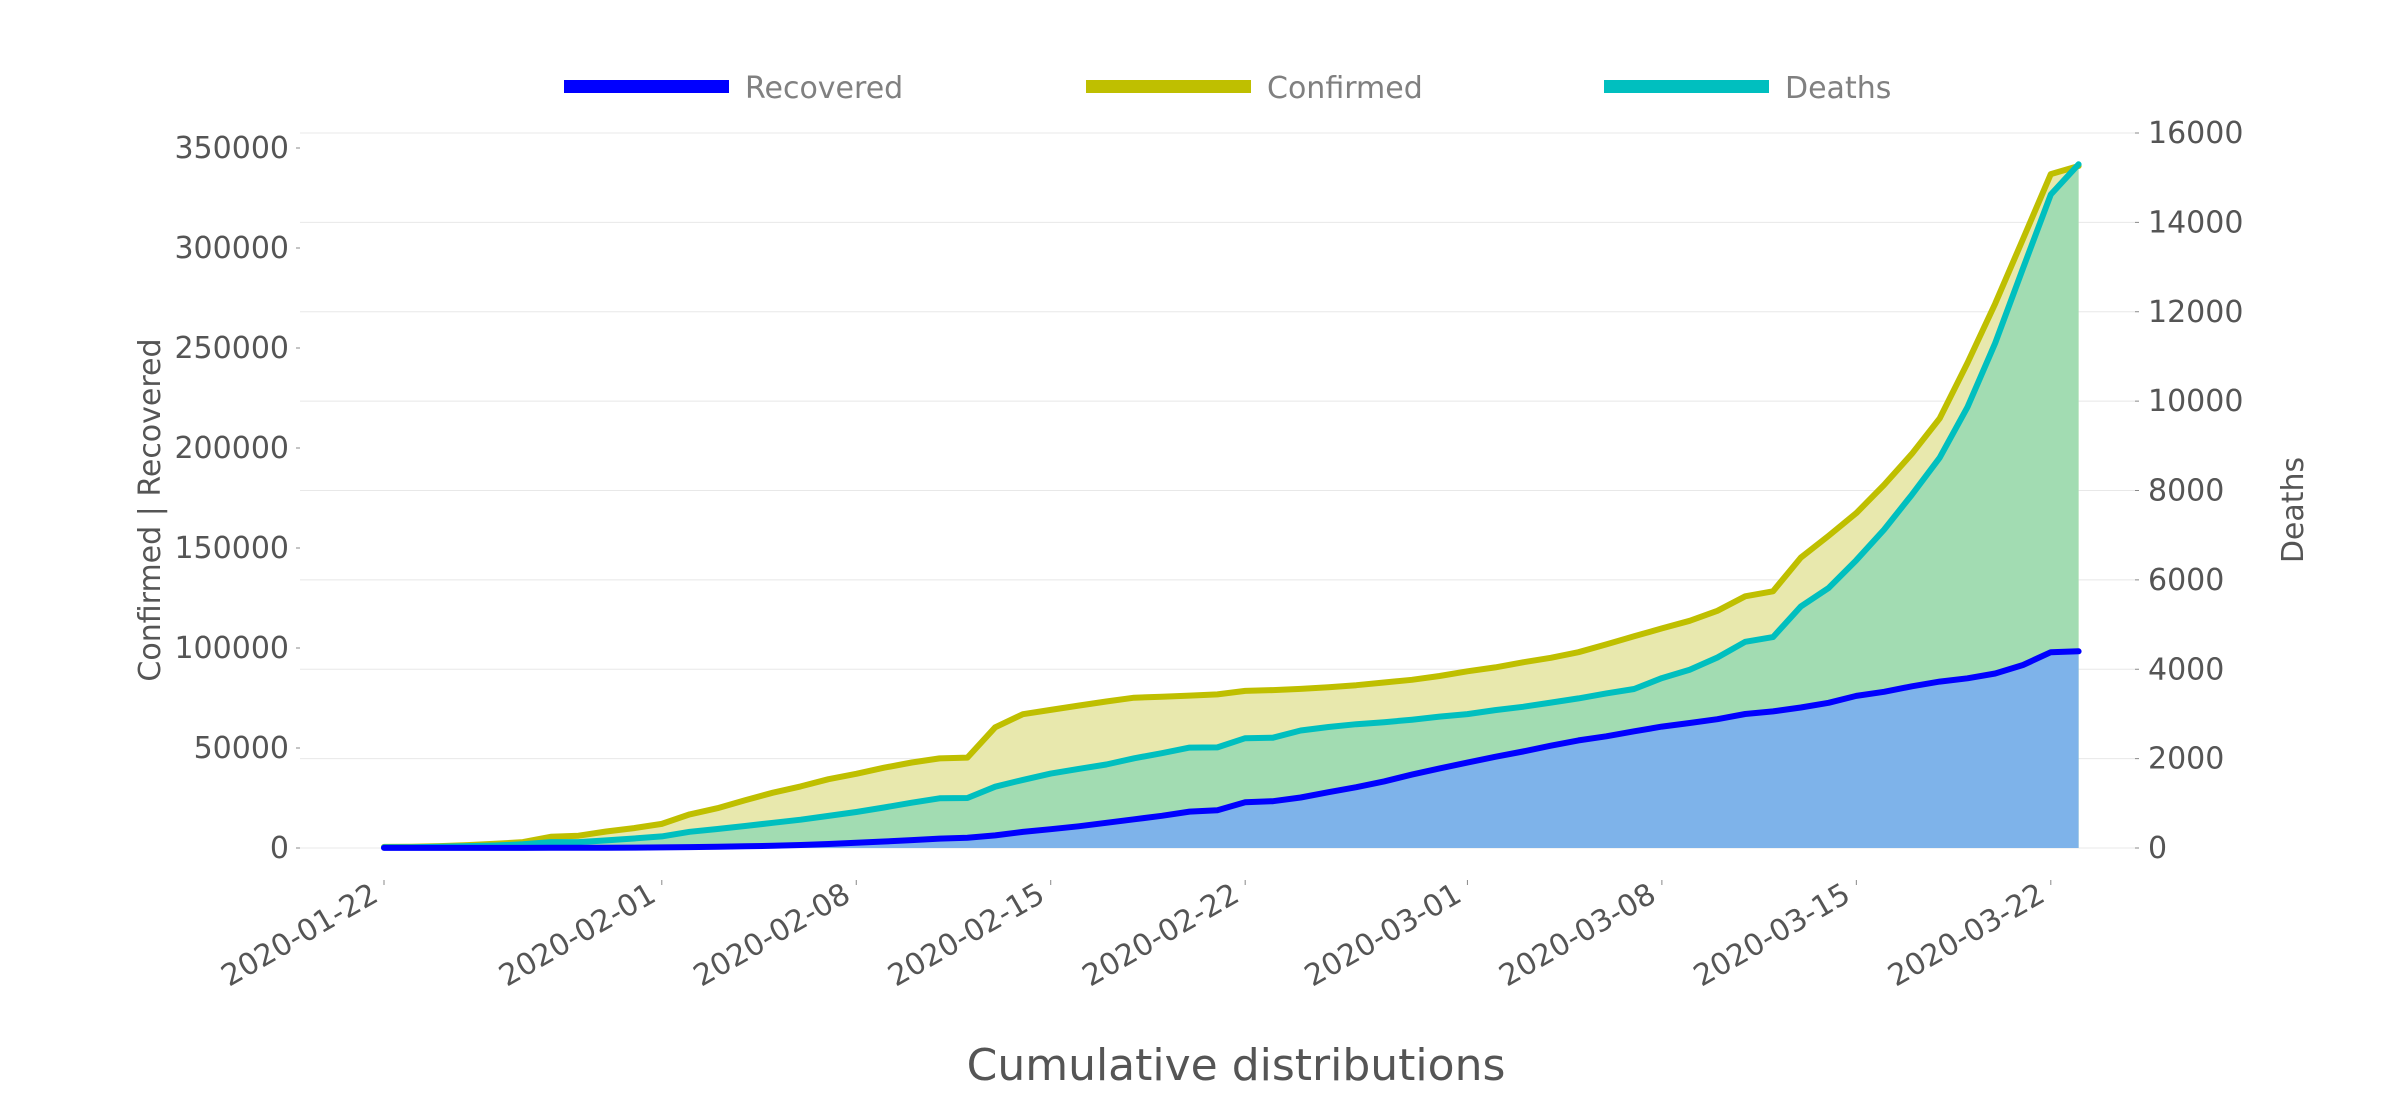  Describe the element at coordinates (1236, 1065) in the screenshot. I see `chart-title: Cumulative distributions` at that location.